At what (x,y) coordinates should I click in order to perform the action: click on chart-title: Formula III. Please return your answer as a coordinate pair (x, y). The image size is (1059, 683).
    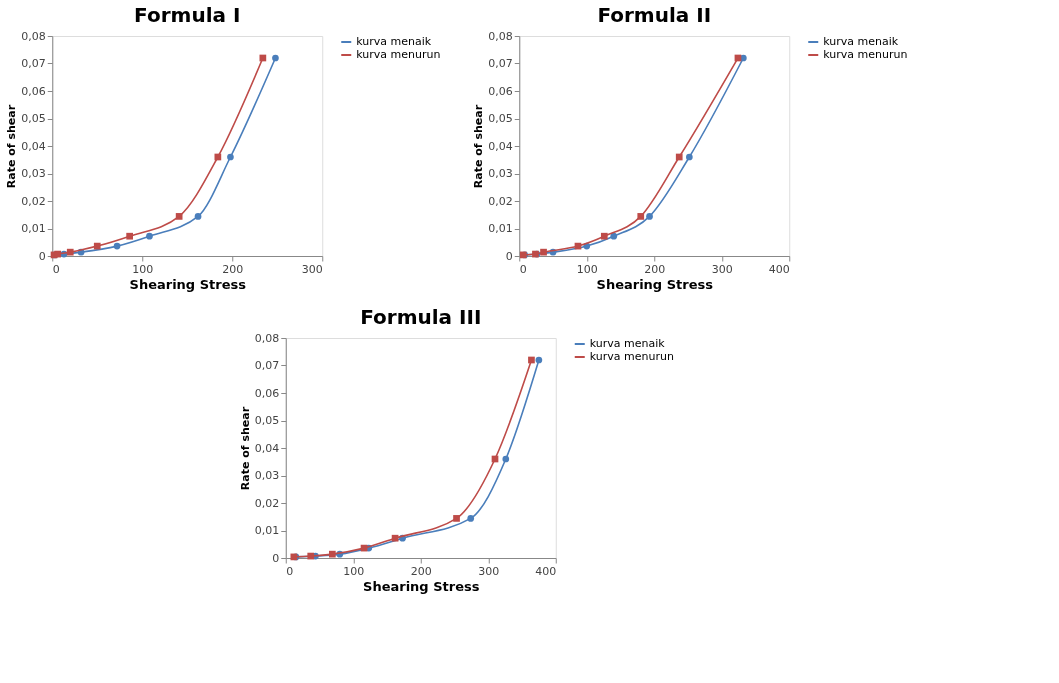
    Looking at the image, I should click on (421, 317).